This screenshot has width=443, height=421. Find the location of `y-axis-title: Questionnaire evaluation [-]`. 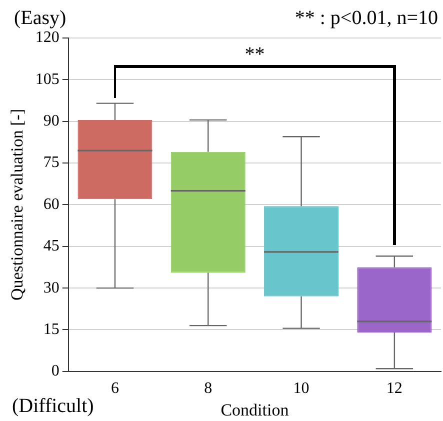

y-axis-title: Questionnaire evaluation [-] is located at coordinates (17, 204).